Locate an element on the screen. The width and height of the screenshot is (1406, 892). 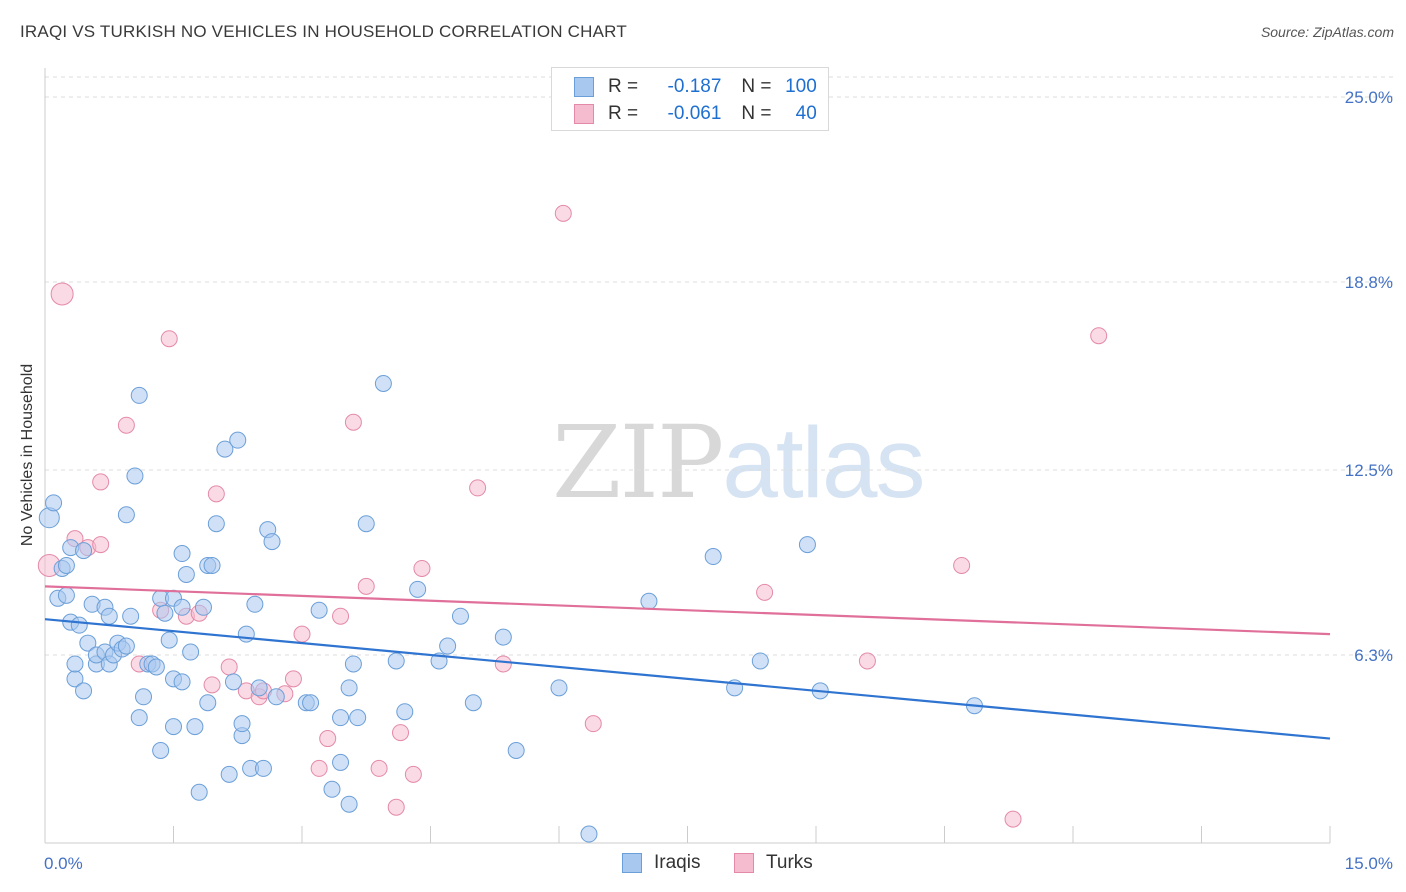
y-tick-label: 12.5% is located at coordinates (1369, 470).